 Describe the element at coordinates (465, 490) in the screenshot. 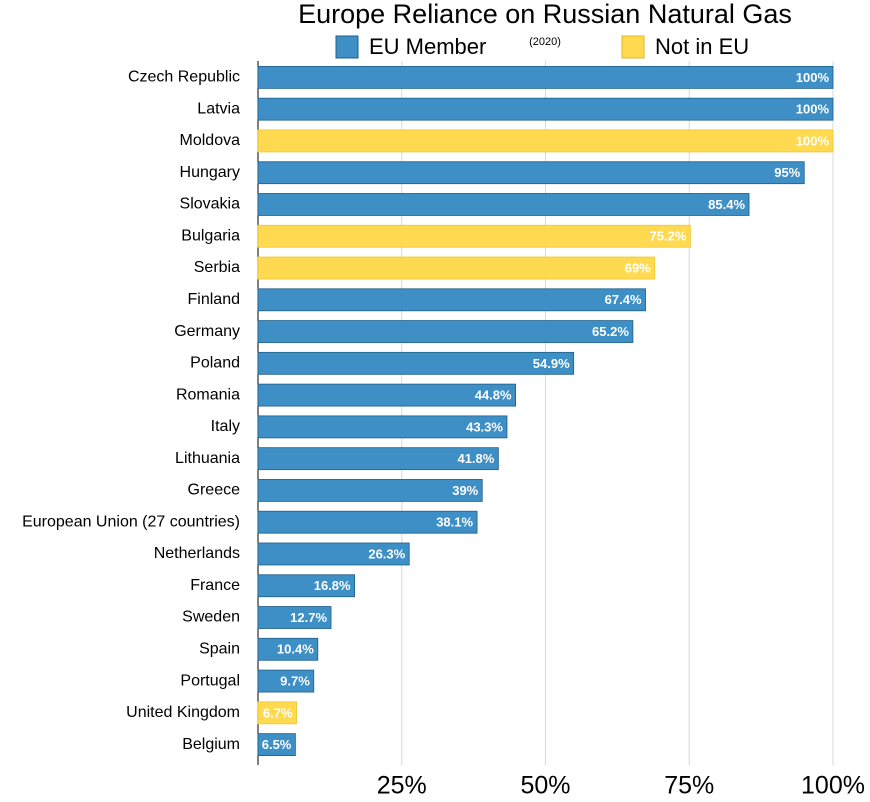

I see `value-label: 39%` at that location.